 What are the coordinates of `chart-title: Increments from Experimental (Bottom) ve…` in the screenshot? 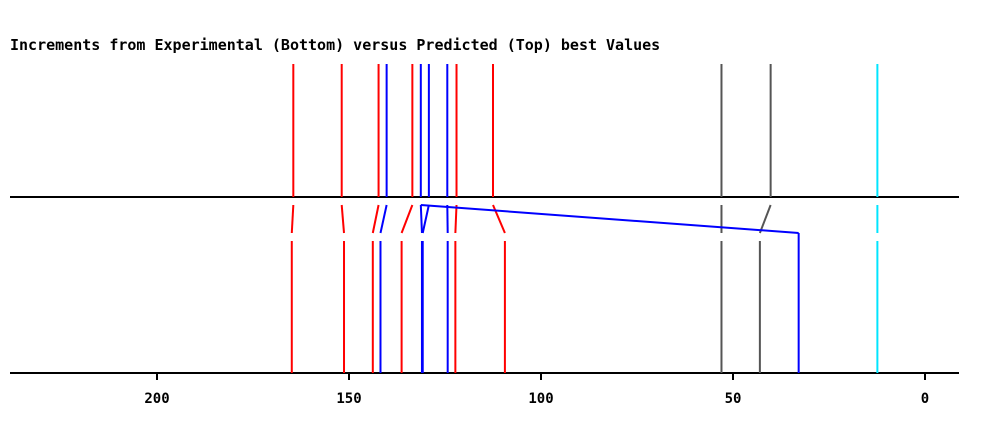 It's located at (335, 45).